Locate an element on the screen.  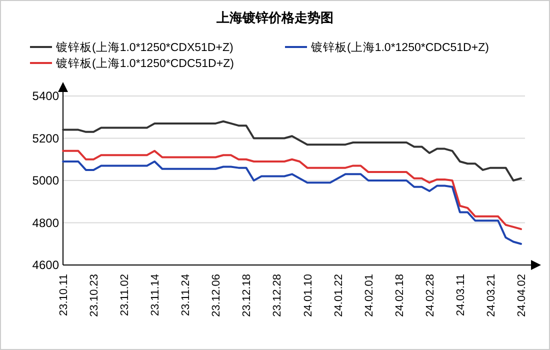
y-tick-label: 5400 is located at coordinates (46, 96).